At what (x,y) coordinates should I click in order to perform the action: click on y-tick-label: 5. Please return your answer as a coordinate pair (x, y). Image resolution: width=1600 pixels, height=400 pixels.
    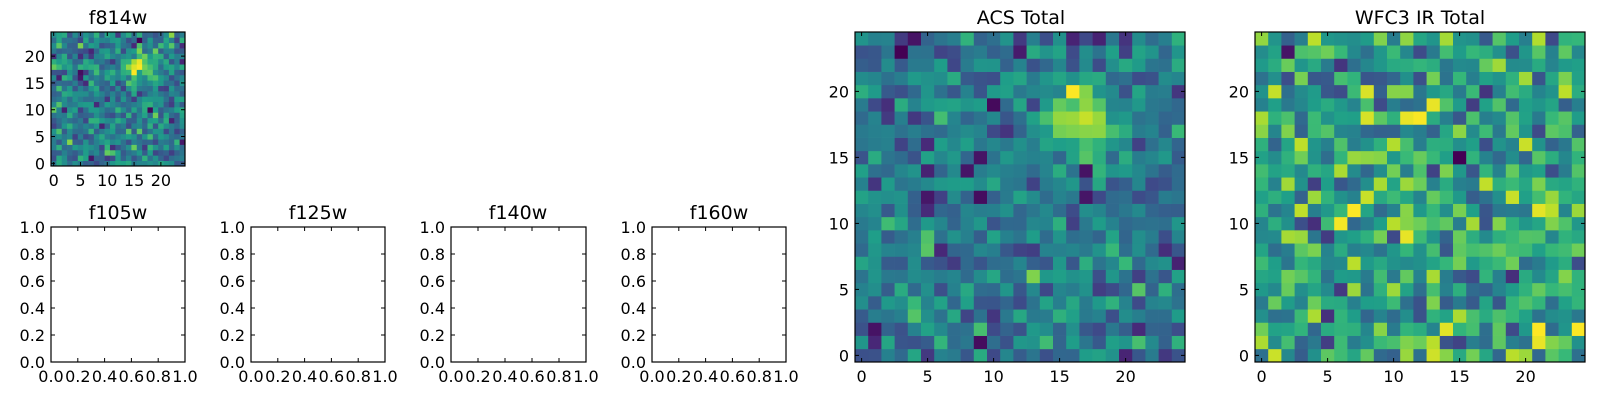
    Looking at the image, I should click on (1244, 289).